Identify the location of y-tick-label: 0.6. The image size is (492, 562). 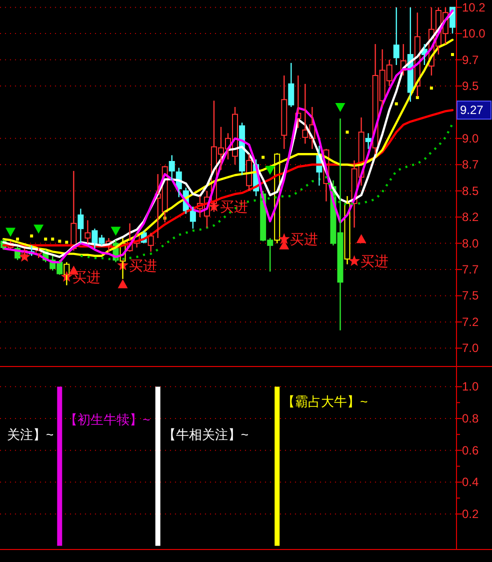
(471, 450).